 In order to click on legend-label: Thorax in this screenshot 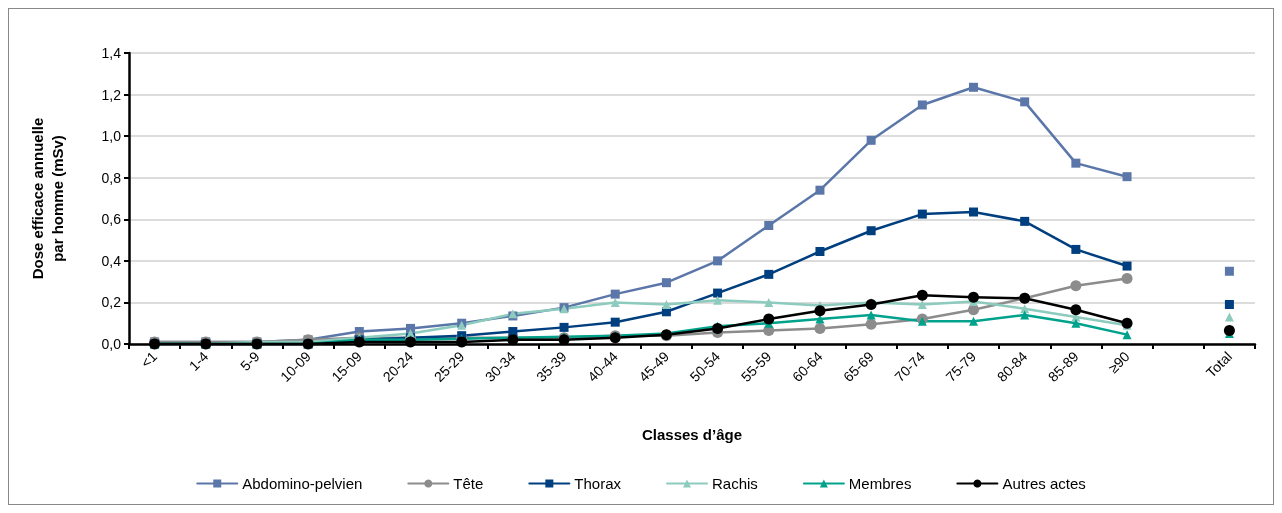, I will do `click(598, 483)`.